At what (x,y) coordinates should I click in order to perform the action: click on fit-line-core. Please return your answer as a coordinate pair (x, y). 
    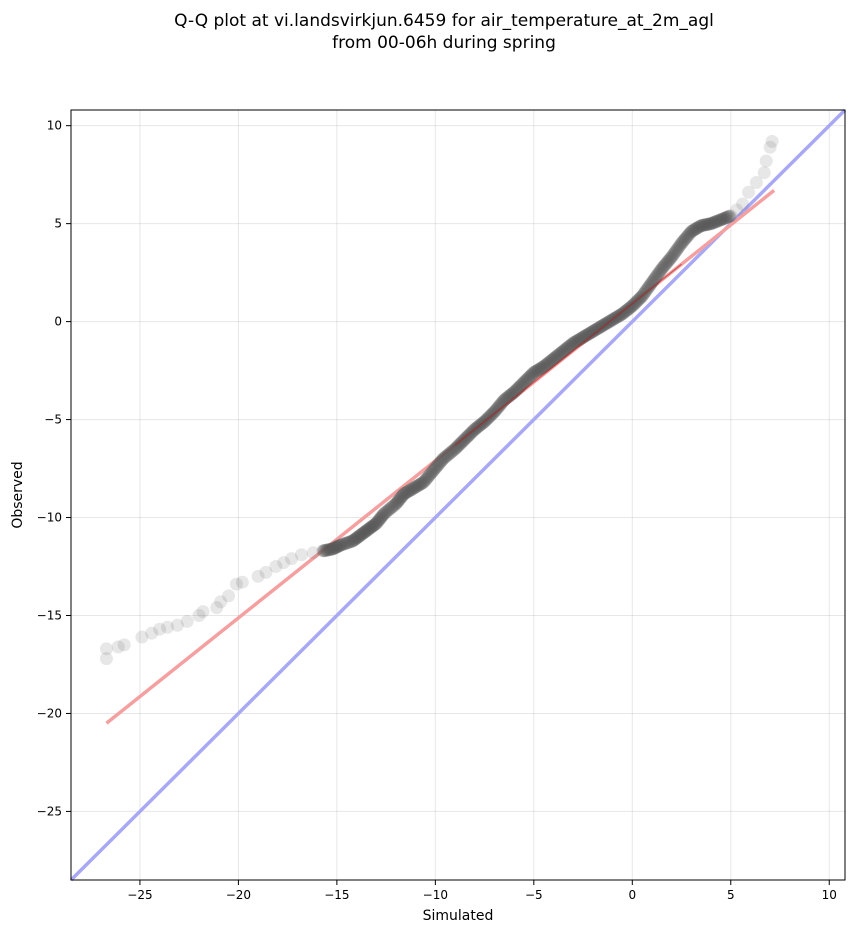
    Looking at the image, I should click on (568, 354).